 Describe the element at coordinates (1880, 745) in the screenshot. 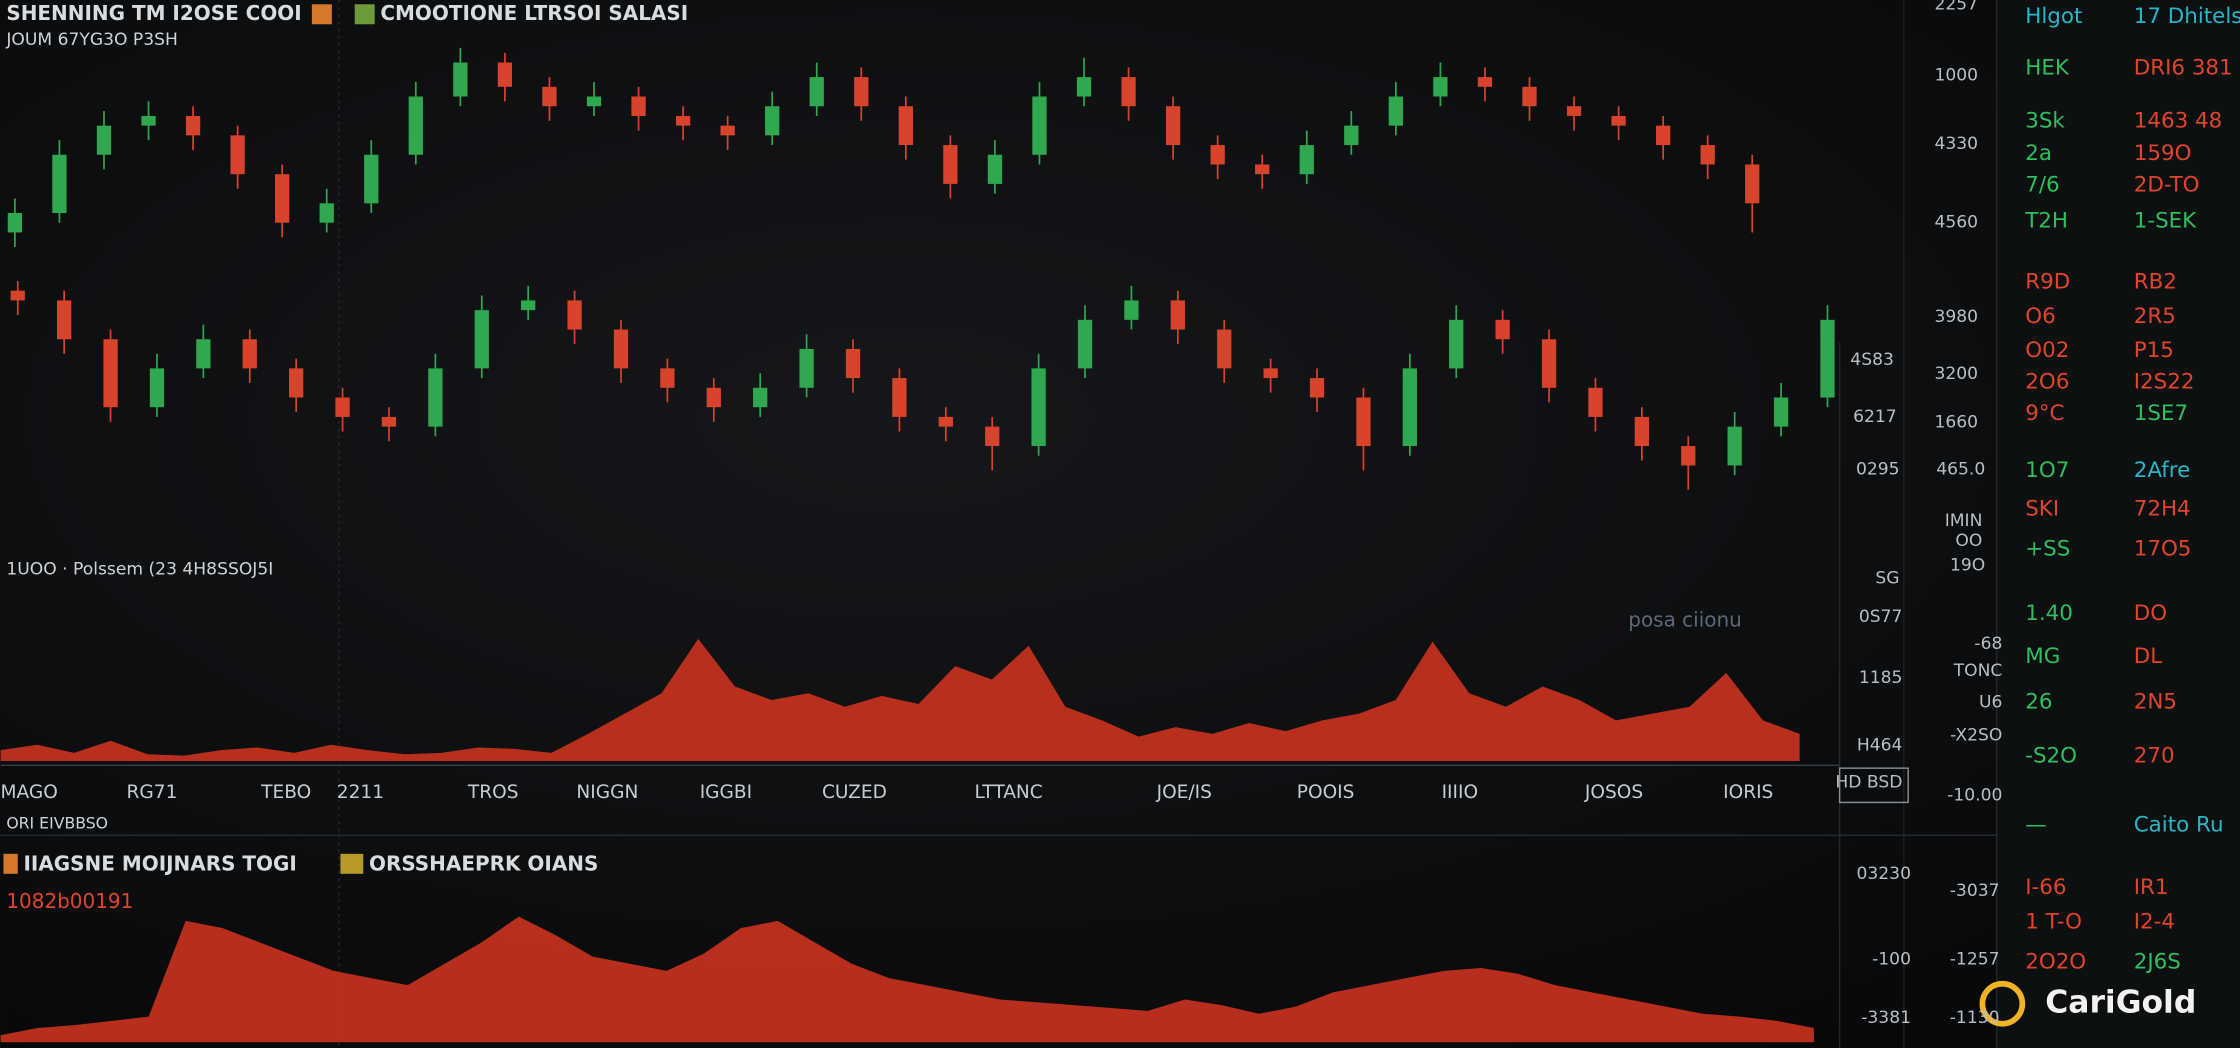

I see `axis-label: H464` at that location.